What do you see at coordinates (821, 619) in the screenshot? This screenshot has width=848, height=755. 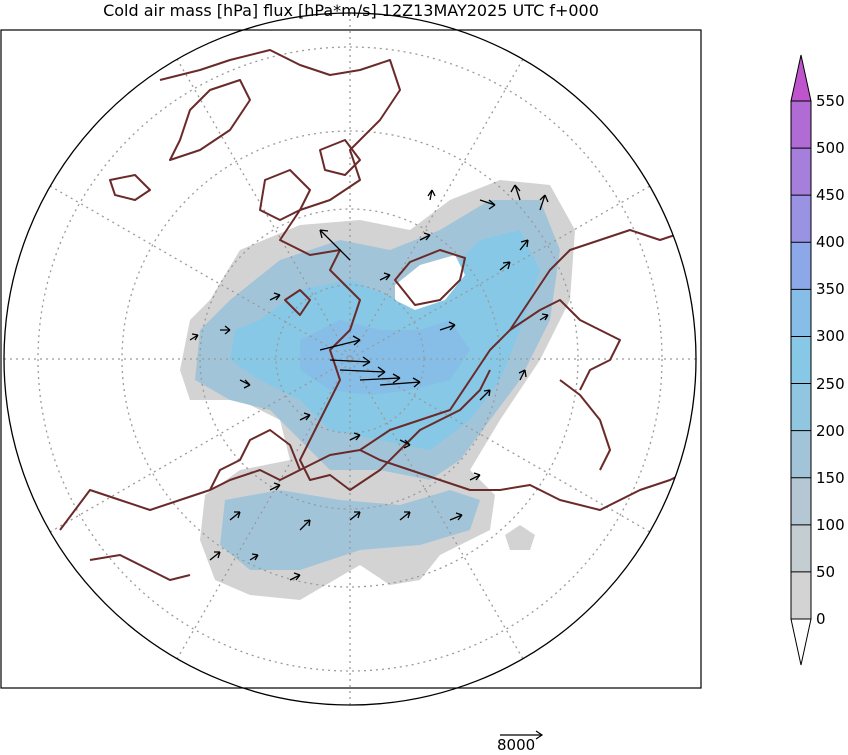 I see `colorbar-tick-label: 0` at bounding box center [821, 619].